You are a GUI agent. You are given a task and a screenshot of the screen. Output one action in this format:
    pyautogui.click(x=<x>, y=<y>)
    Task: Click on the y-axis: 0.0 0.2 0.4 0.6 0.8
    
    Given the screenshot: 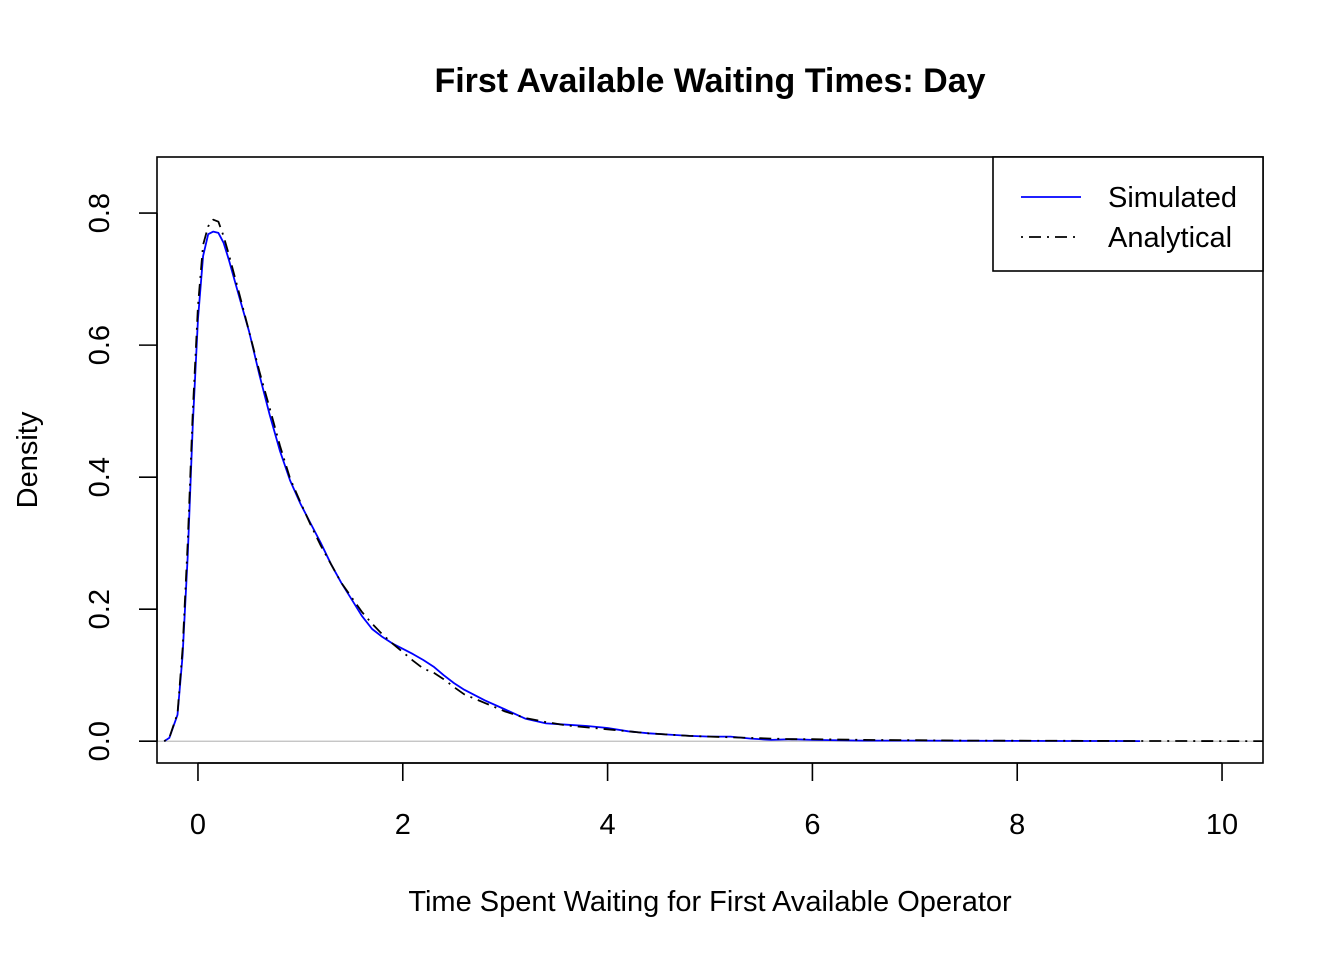 What is the action you would take?
    pyautogui.click(x=121, y=477)
    